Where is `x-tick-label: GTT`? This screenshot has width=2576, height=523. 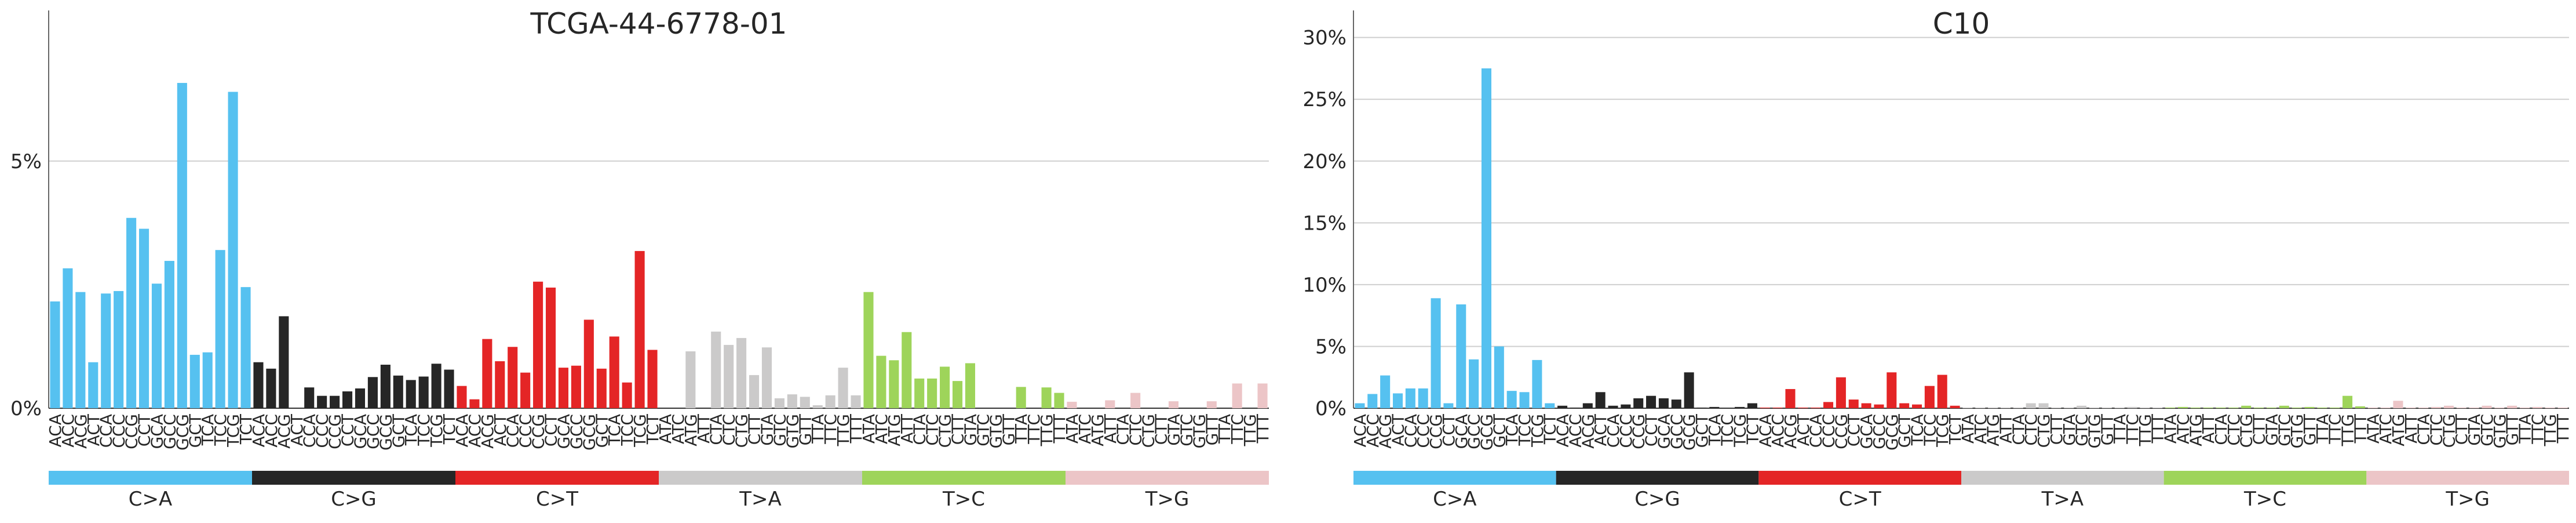 x-tick-label: GTT is located at coordinates (2107, 429).